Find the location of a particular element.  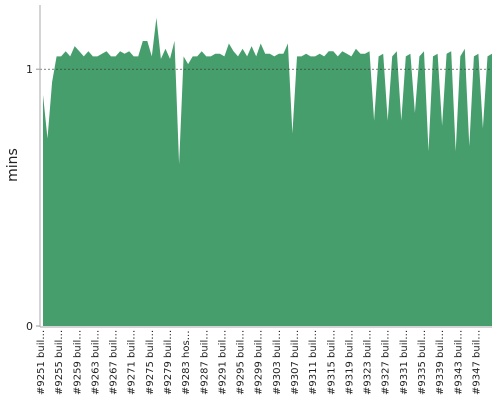

y-tick-label: 1 is located at coordinates (29, 69).